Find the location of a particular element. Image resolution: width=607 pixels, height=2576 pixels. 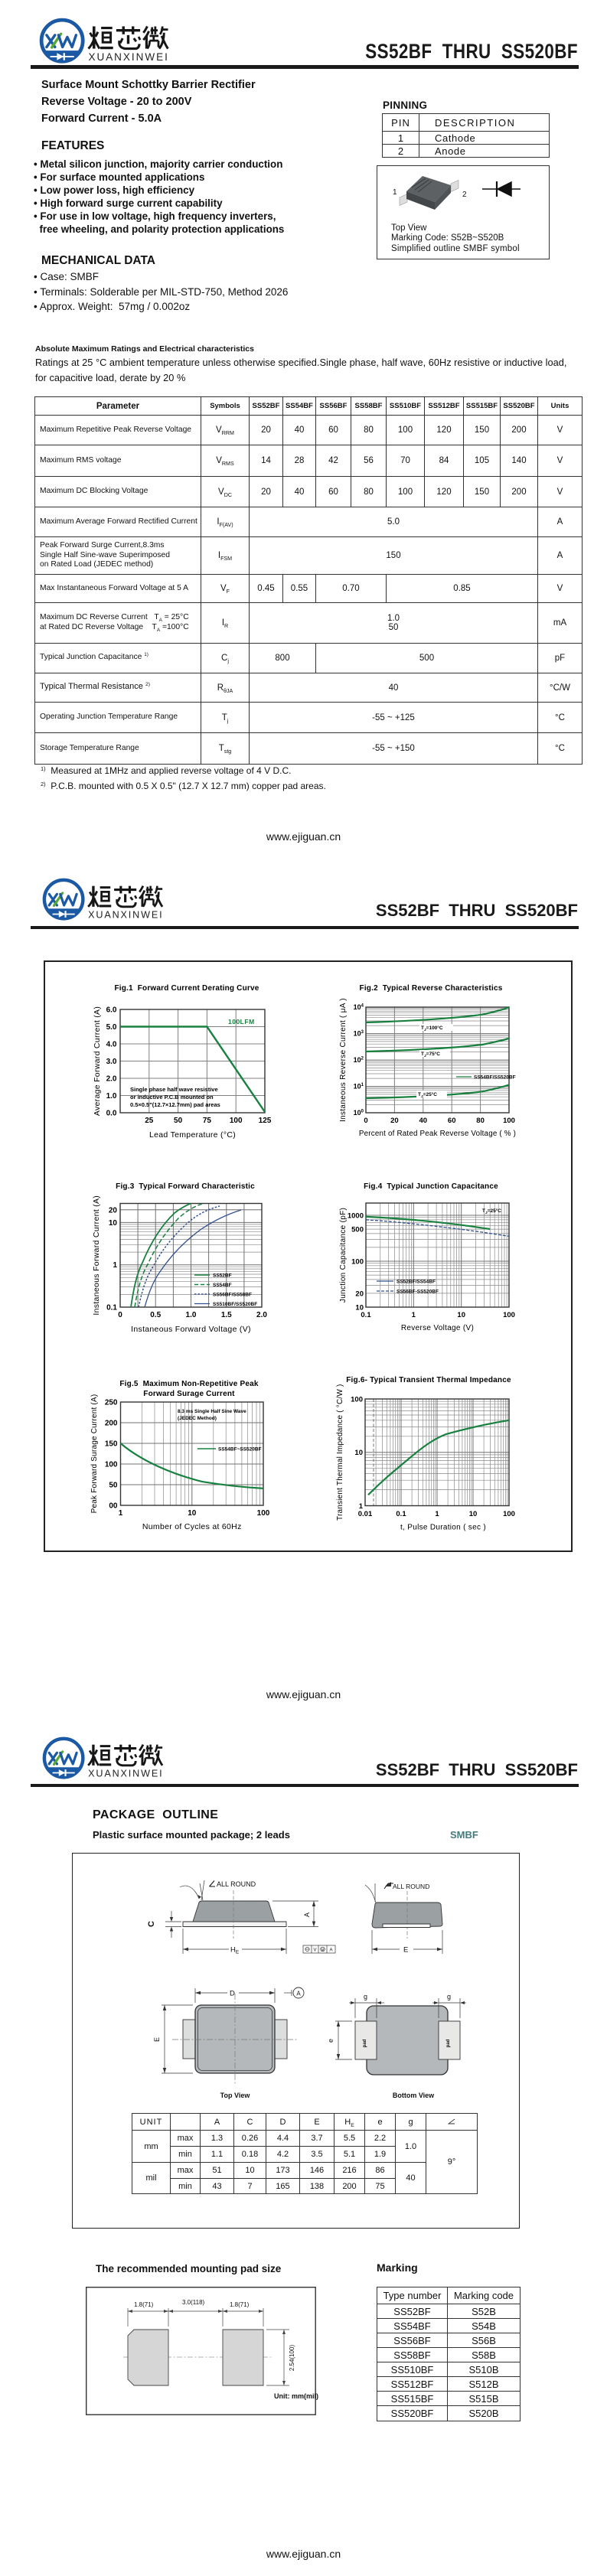

svg-text: SS54BF/SS520BF is located at coordinates (495, 1078).